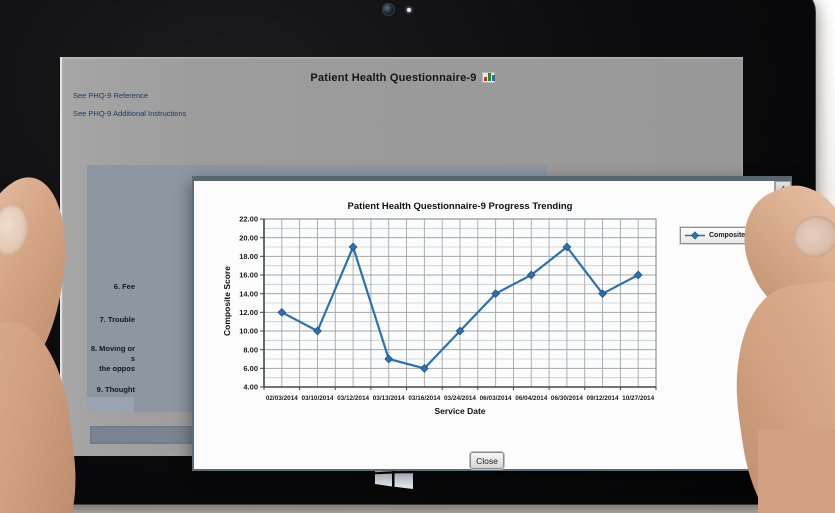  What do you see at coordinates (124, 286) in the screenshot?
I see `questionnaire-item-6: 6. Fee` at bounding box center [124, 286].